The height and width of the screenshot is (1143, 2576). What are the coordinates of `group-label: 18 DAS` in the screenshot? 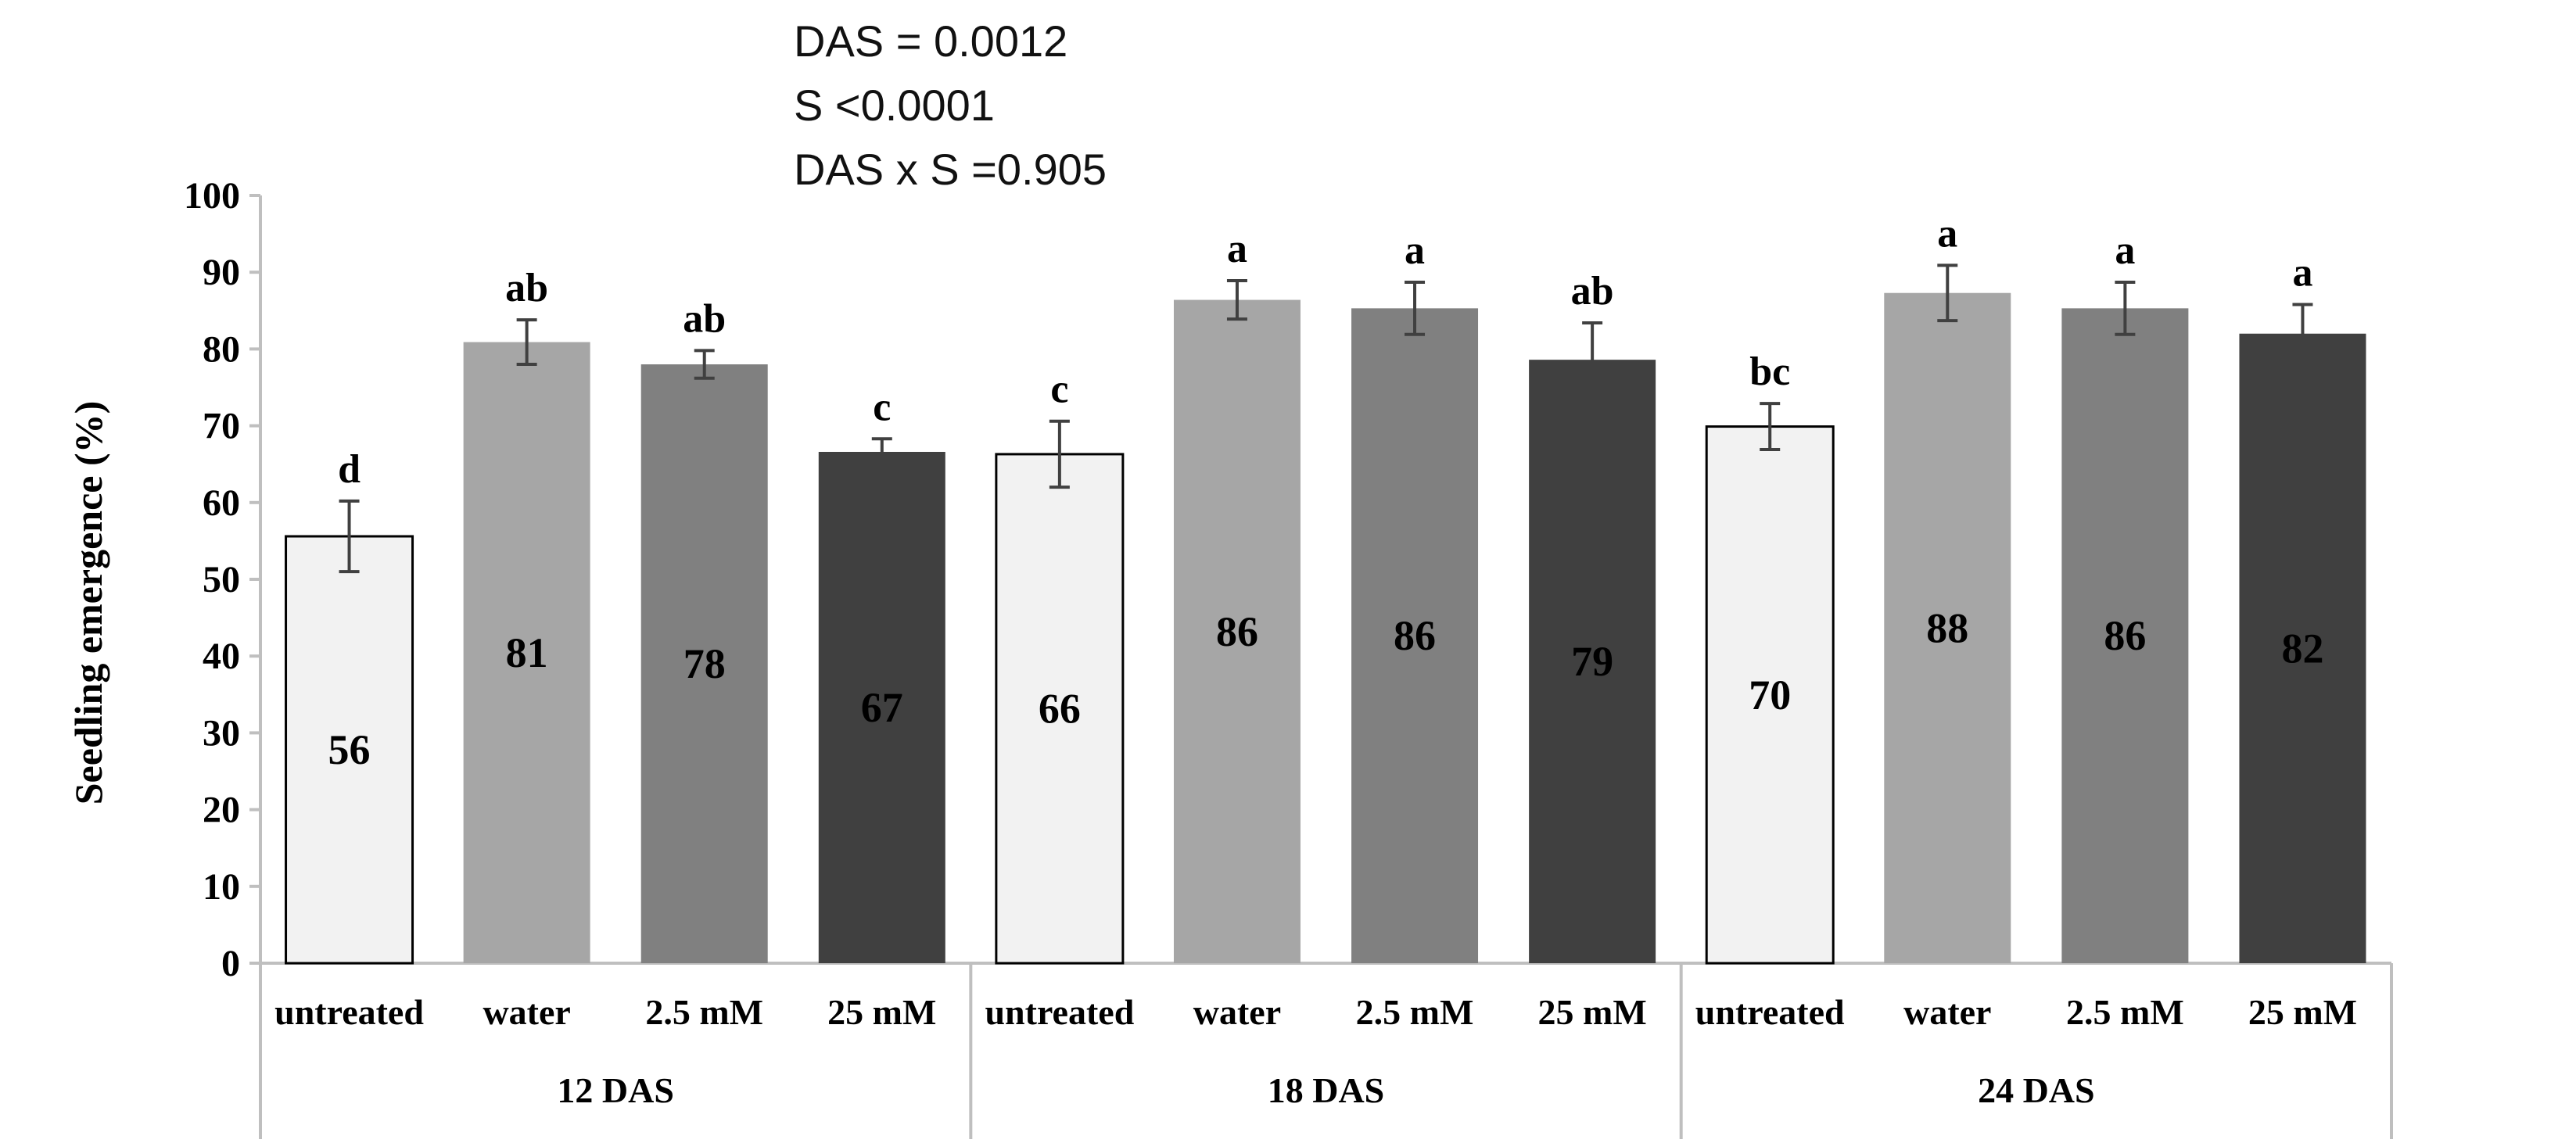 It's located at (1326, 1090).